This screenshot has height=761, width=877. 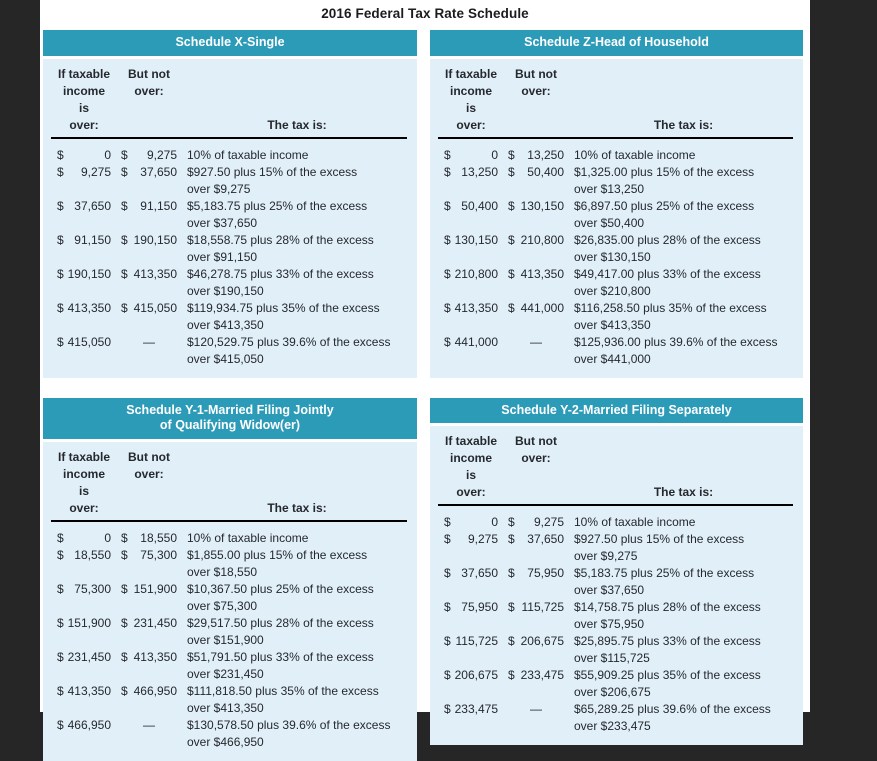 I want to click on amount: 91,150, so click(x=92, y=239).